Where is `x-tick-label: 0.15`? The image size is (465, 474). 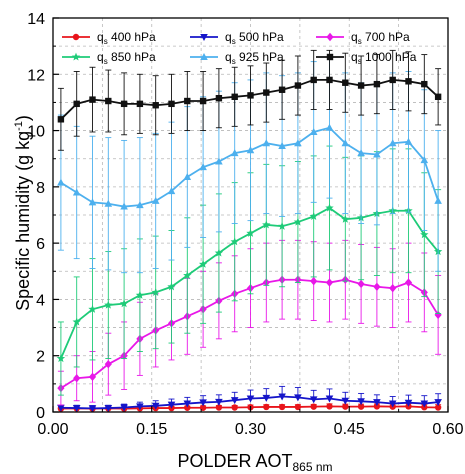 x-tick-label: 0.15 is located at coordinates (151, 429).